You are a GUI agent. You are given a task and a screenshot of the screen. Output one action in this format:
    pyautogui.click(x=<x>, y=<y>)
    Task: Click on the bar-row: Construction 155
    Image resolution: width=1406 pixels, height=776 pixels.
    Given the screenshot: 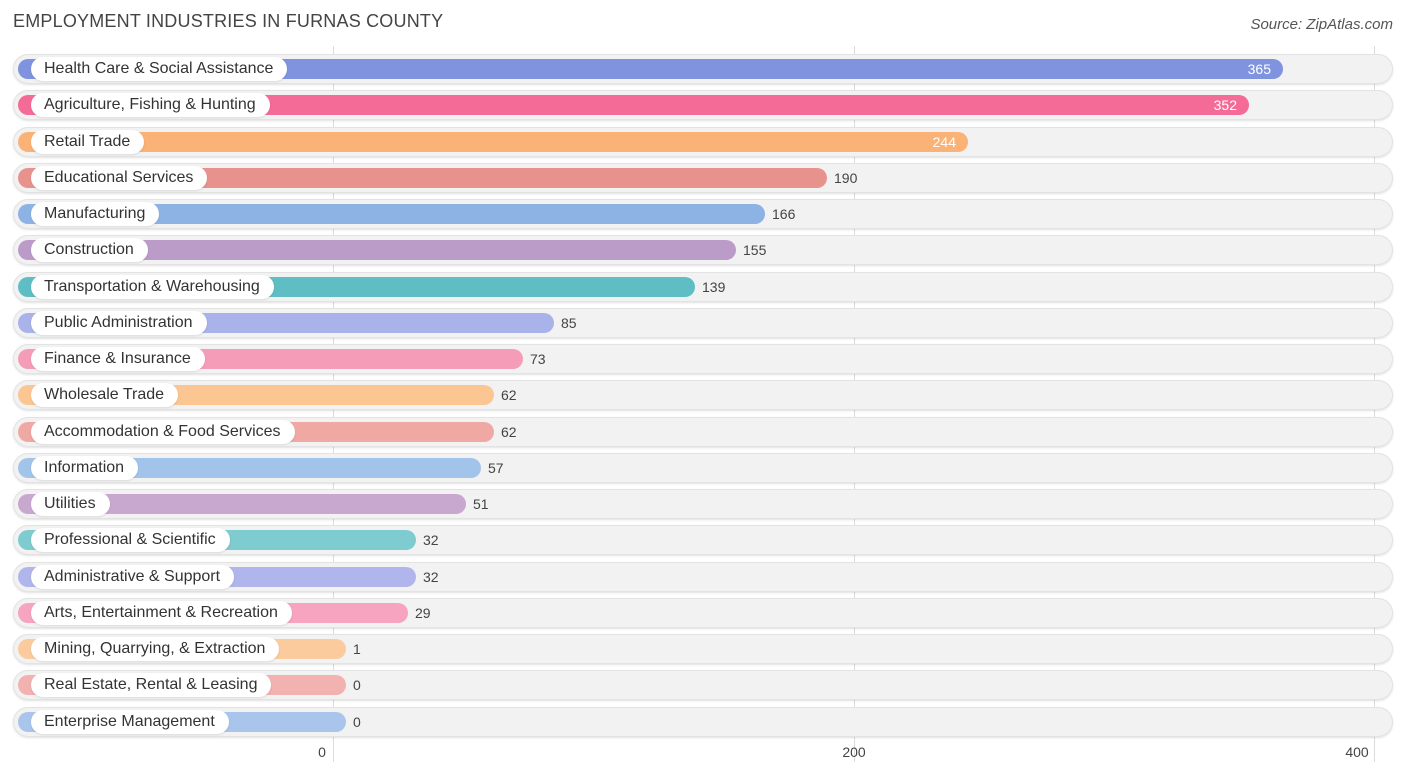 What is the action you would take?
    pyautogui.click(x=703, y=250)
    